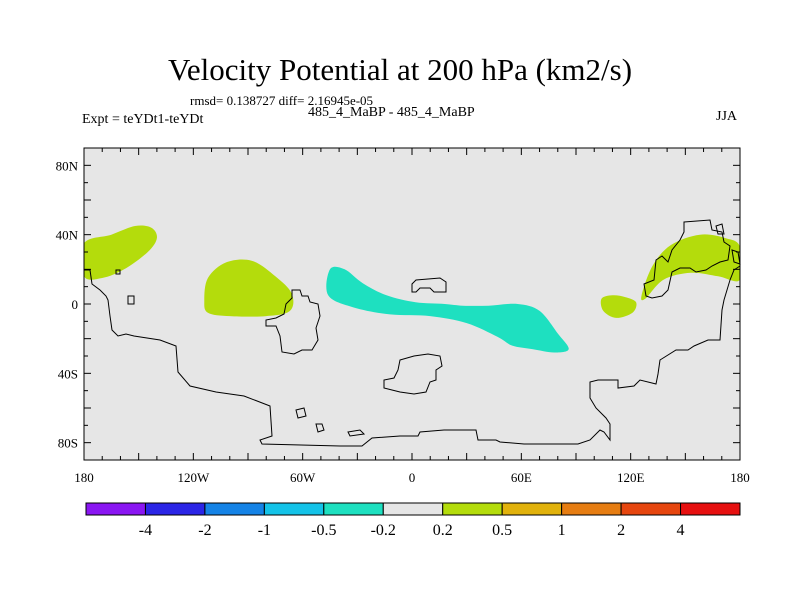  I want to click on colorbar-label: -4, so click(145, 530).